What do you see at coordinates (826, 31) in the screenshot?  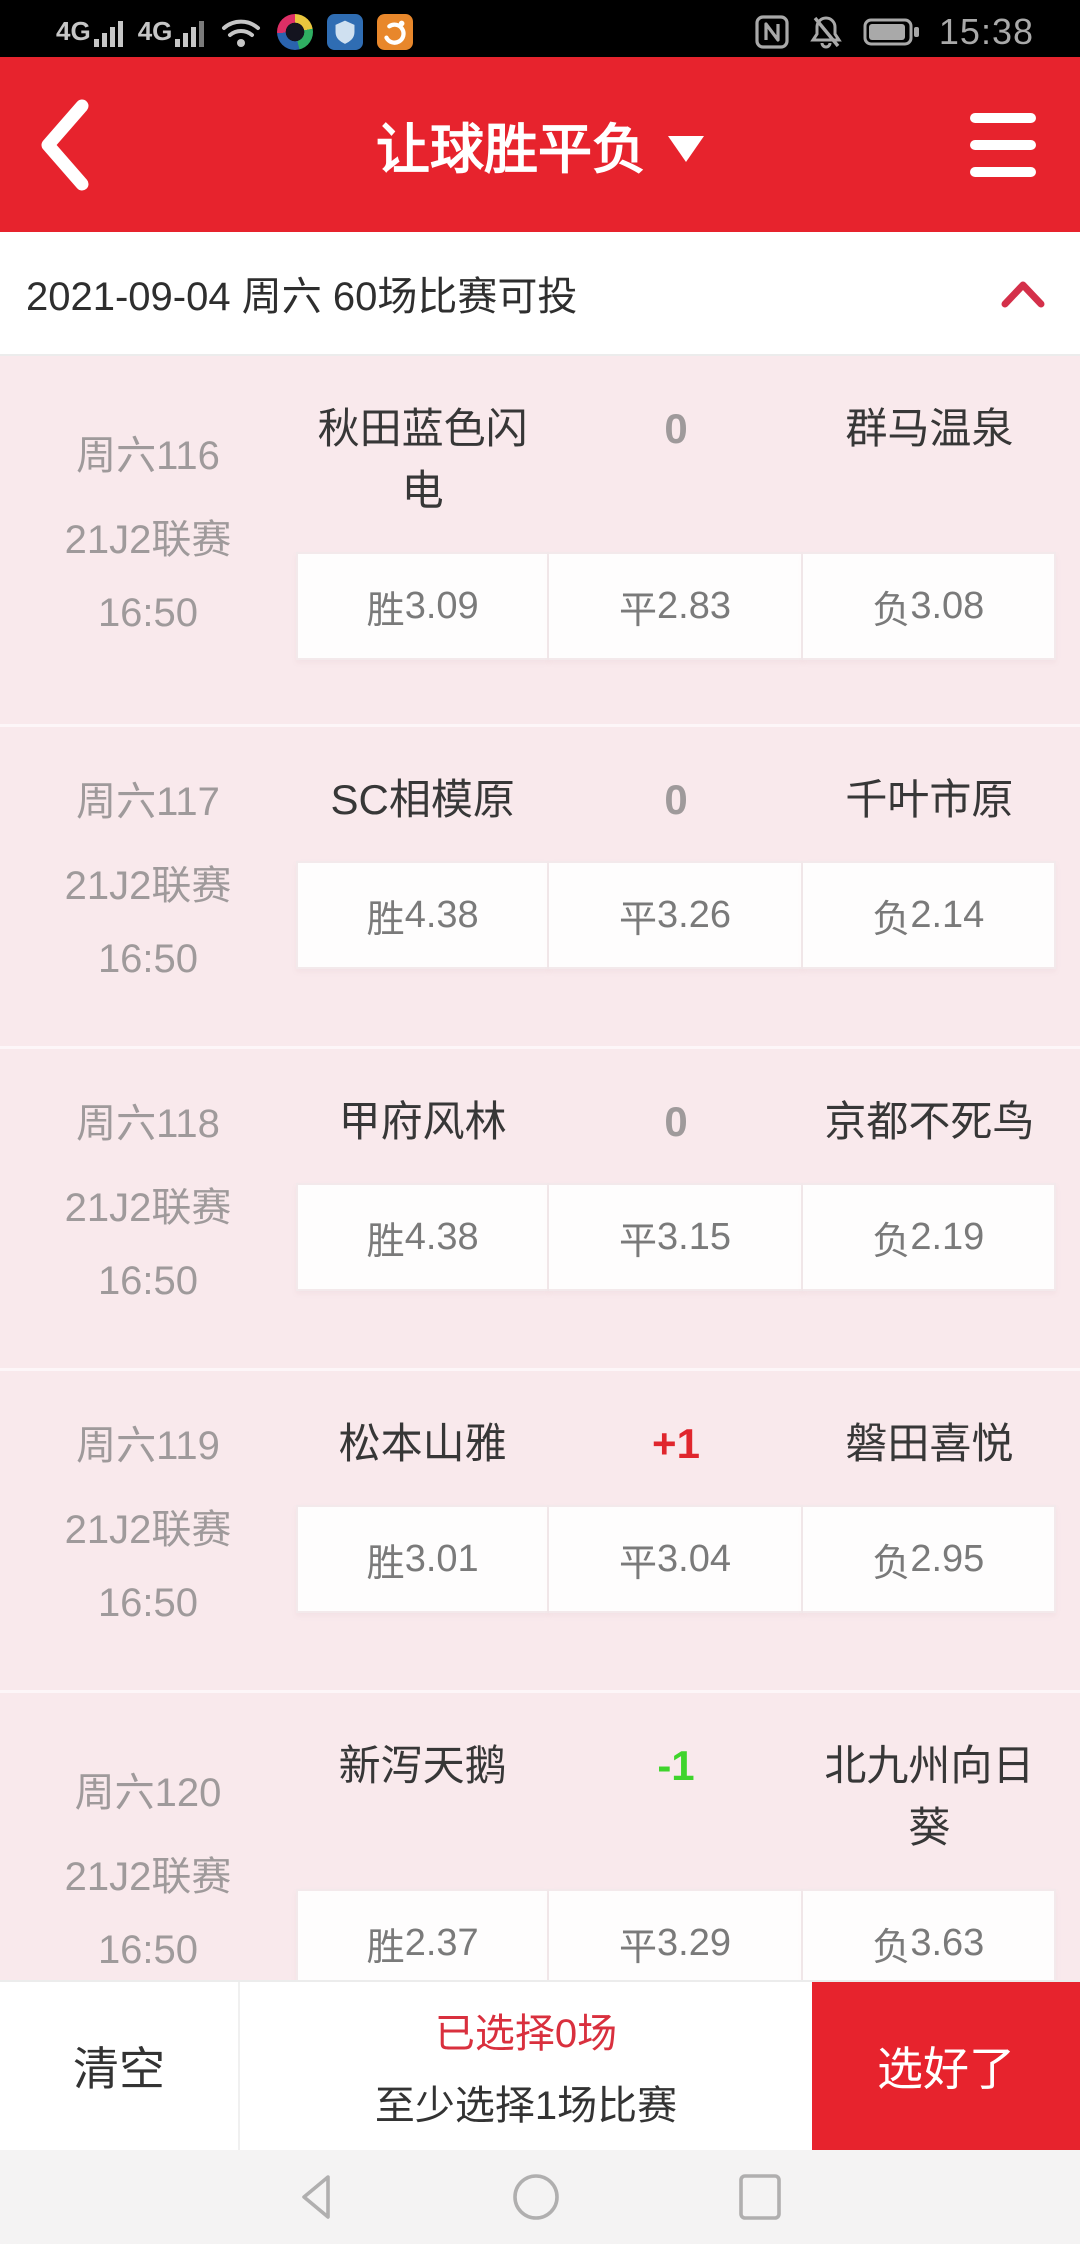 I see `mute-bell-icon` at bounding box center [826, 31].